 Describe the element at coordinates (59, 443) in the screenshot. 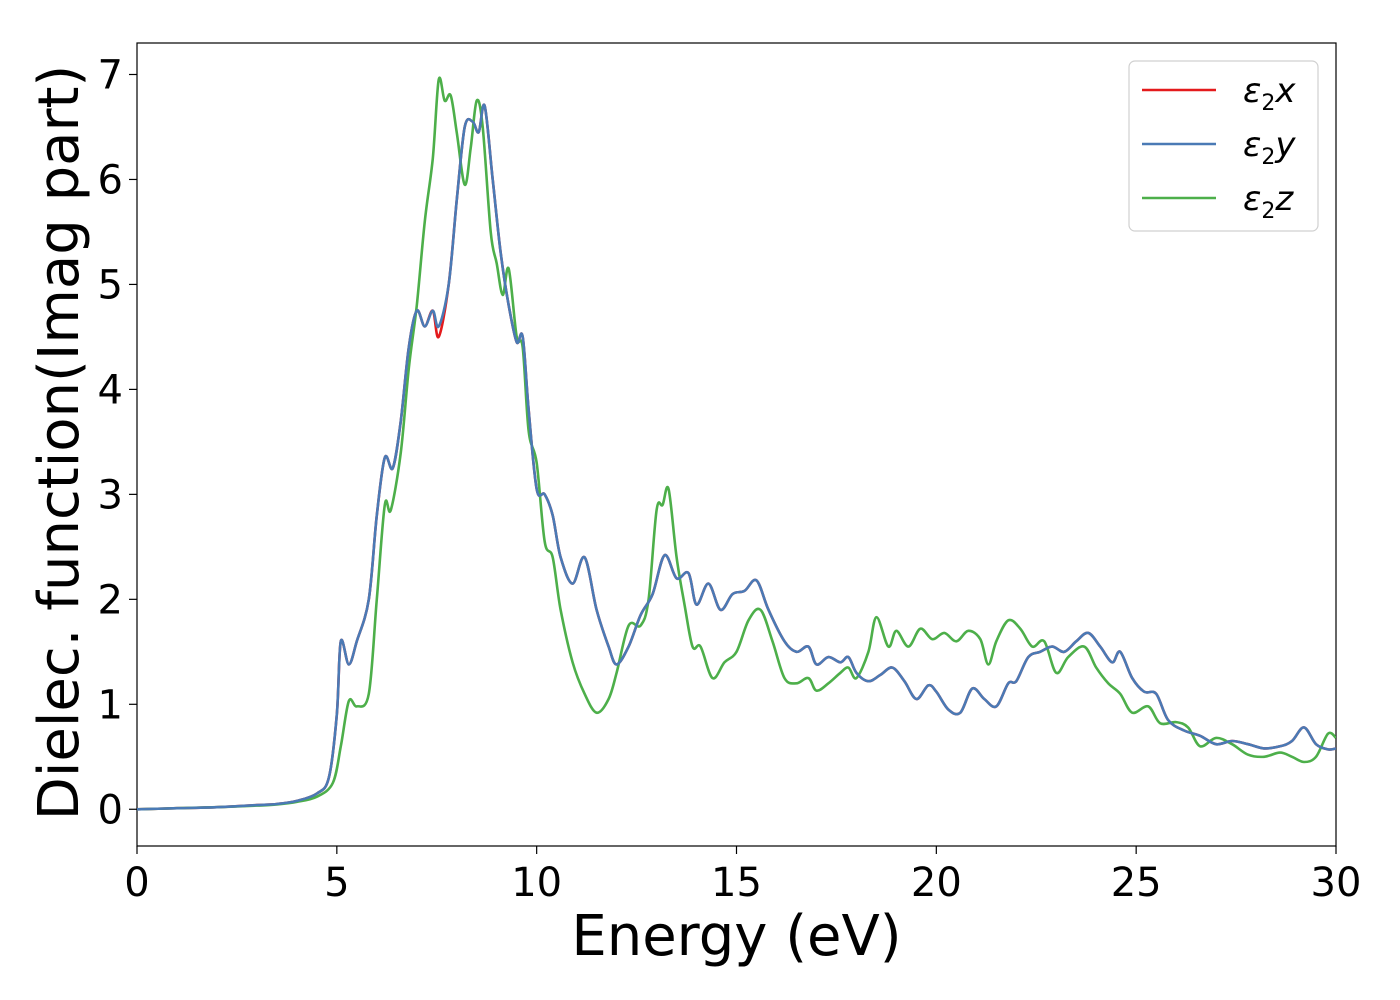

I see `y-axis-title: Dielec. function(Imag part)` at that location.